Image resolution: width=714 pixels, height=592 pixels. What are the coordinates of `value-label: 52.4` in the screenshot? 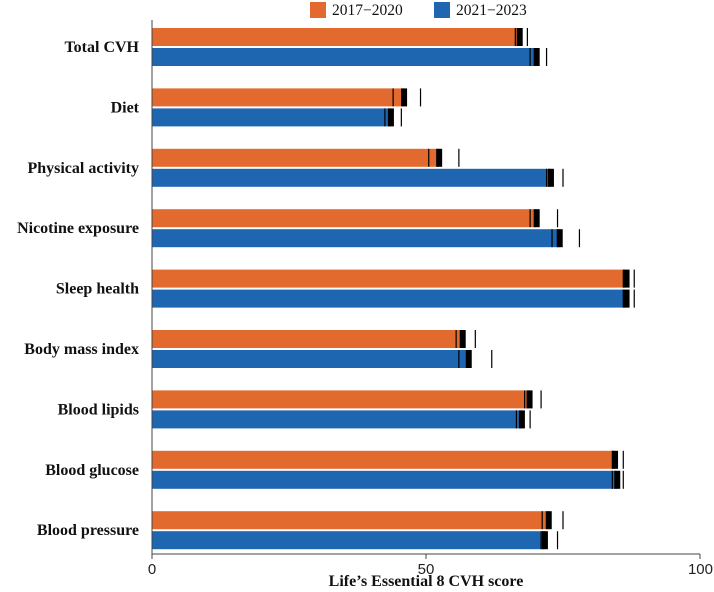 It's located at (680, 159).